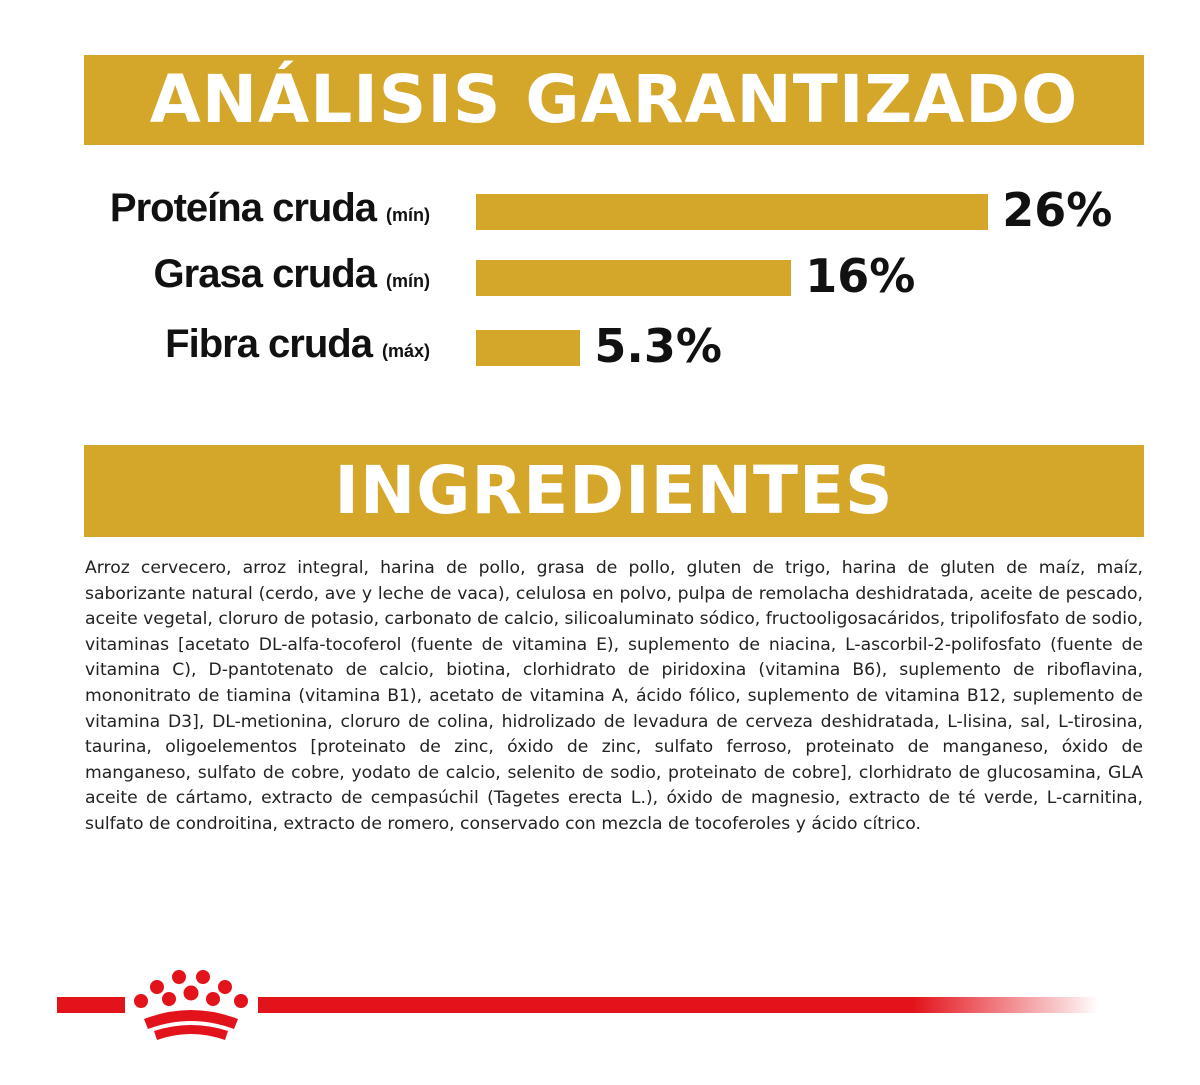 This screenshot has height=1085, width=1200. I want to click on ingredients-title: INGREDIENTES, so click(614, 490).